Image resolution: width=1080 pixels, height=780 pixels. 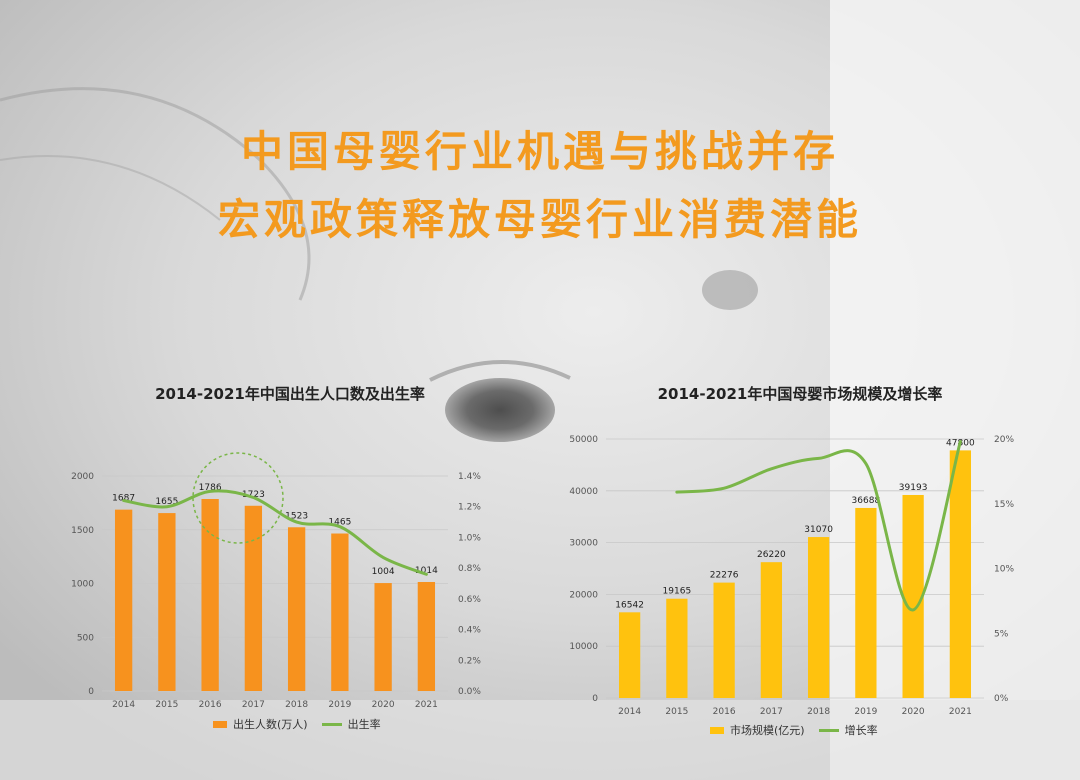 What do you see at coordinates (583, 595) in the screenshot?
I see `chart2-ytick-left: 20000` at bounding box center [583, 595].